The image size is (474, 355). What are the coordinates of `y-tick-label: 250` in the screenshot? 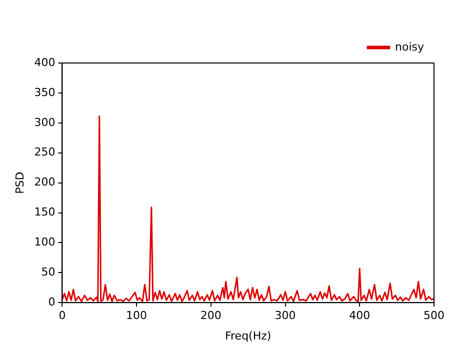 It's located at (45, 152).